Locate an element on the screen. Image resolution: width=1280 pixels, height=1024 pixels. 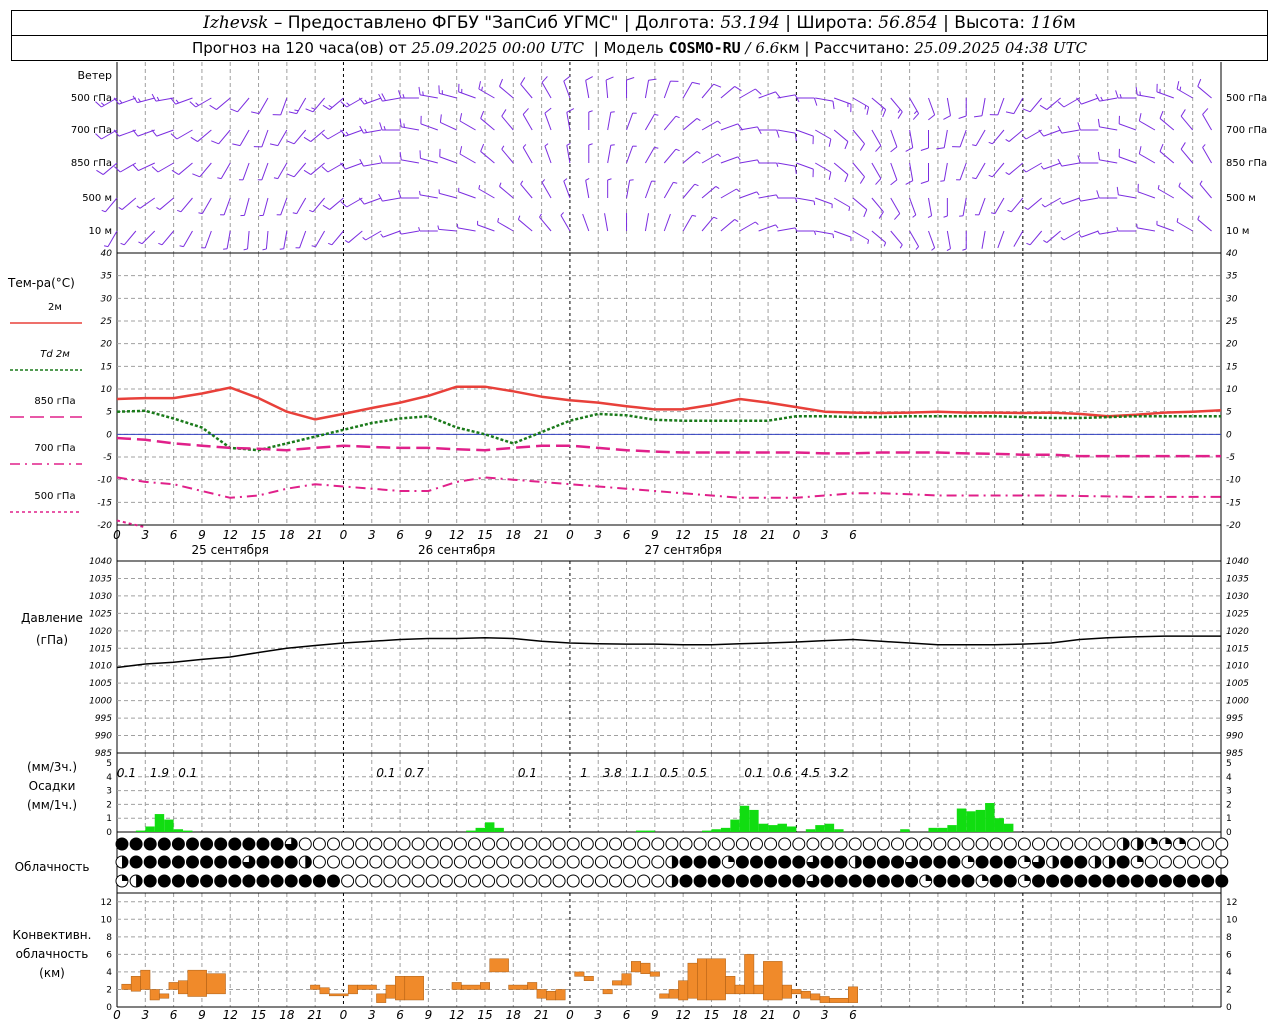
temp-tick-left: 5 is located at coordinates (109, 413).